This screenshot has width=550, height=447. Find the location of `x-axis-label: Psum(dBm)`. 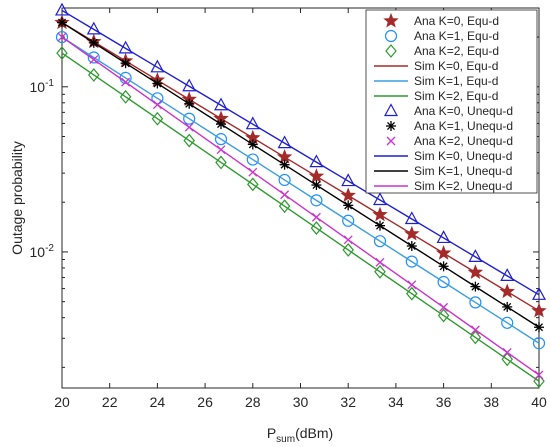

x-axis-label: Psum(dBm) is located at coordinates (300, 435).